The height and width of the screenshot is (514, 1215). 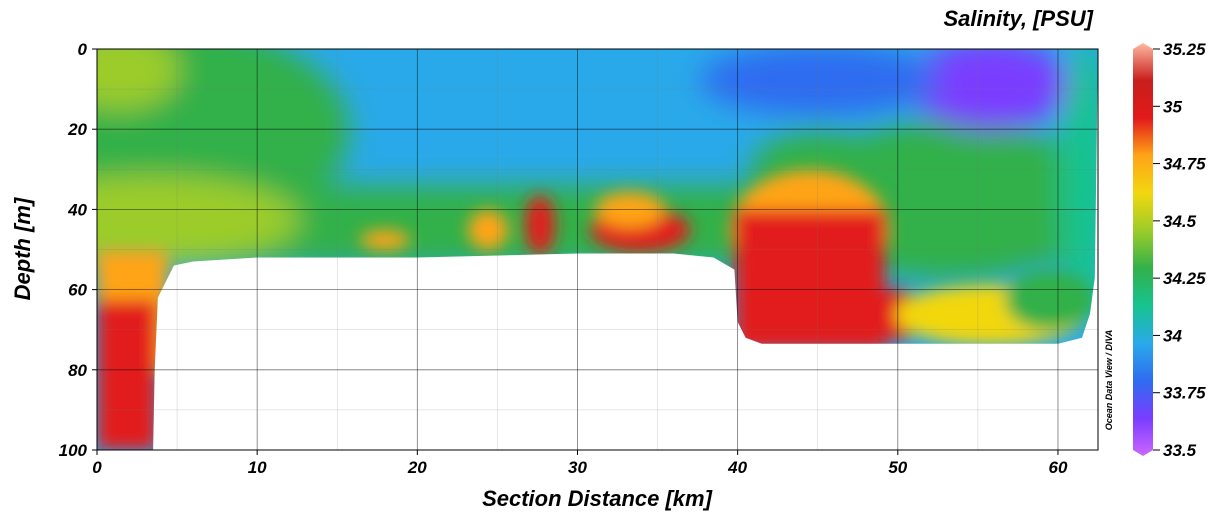 What do you see at coordinates (1184, 278) in the screenshot?
I see `colorbar-tick-label: 34.25` at bounding box center [1184, 278].